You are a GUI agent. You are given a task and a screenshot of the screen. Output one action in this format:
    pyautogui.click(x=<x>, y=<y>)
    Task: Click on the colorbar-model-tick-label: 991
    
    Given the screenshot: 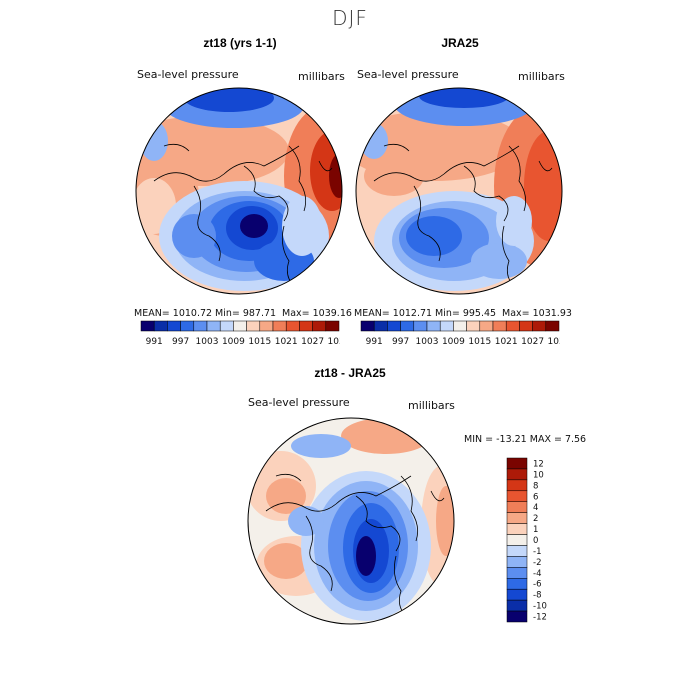 What is the action you would take?
    pyautogui.click(x=154, y=342)
    